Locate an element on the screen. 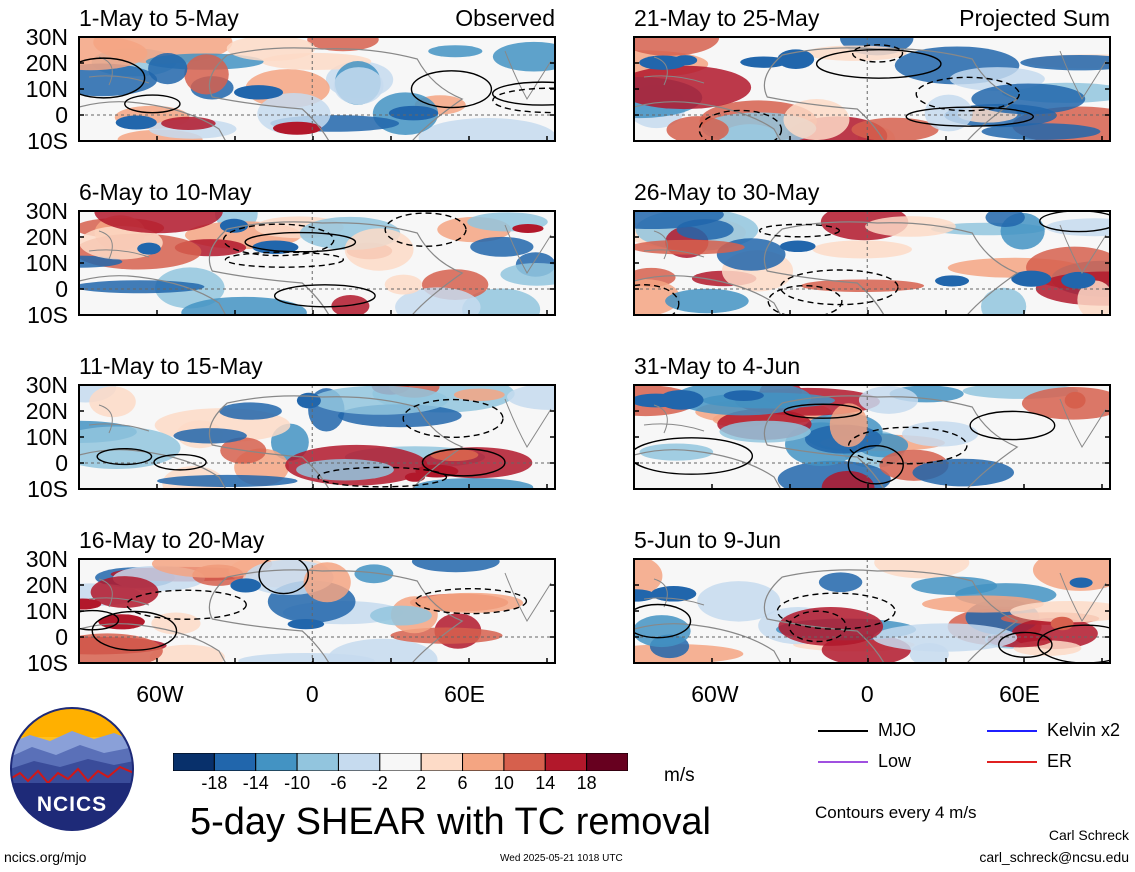  panel-title: 21-May to 25-May is located at coordinates (727, 18).